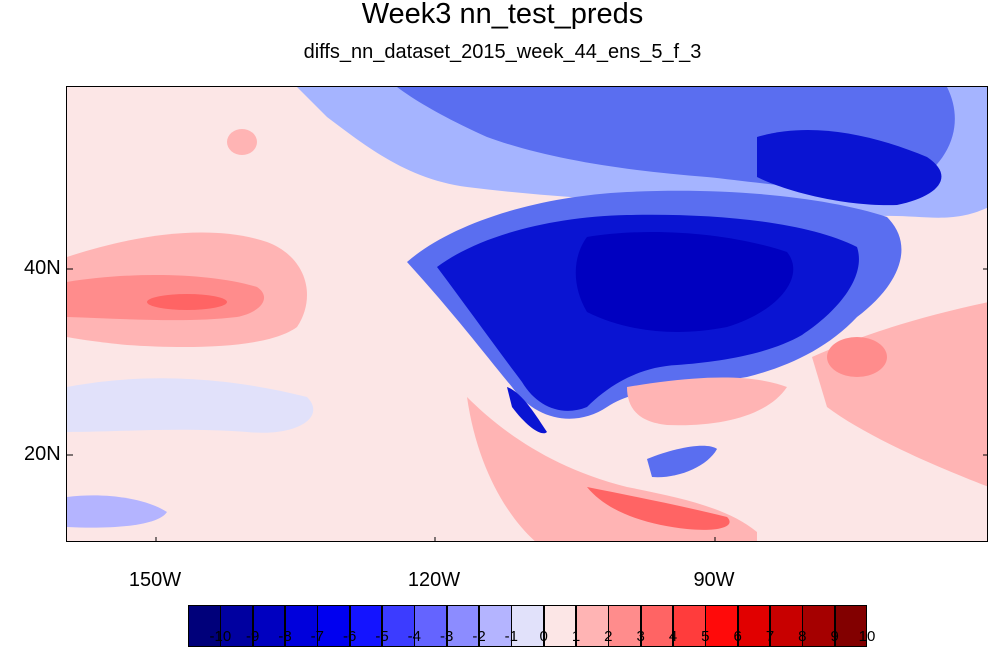  What do you see at coordinates (682, 461) in the screenshot?
I see `central-america-cold` at bounding box center [682, 461].